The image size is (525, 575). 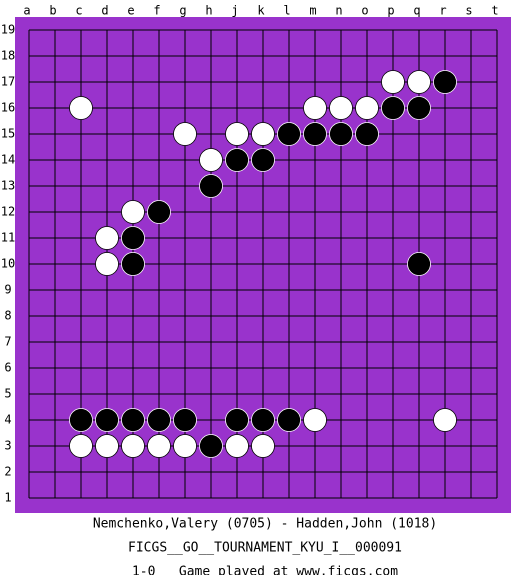 I want to click on row-label: 19, so click(x=8, y=30).